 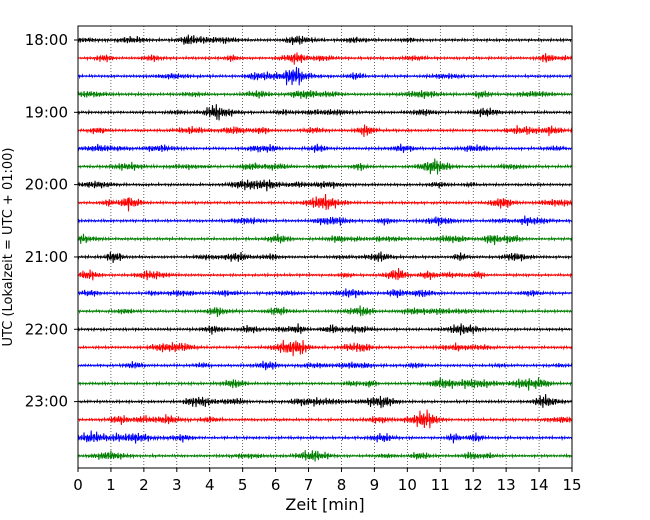 I want to click on y-tick-label: 23:00, so click(x=46, y=402).